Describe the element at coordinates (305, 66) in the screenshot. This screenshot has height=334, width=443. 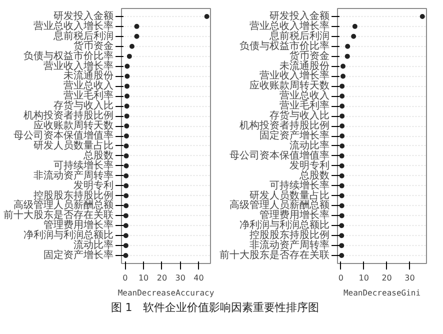
I see `y-tick-label: 未流通股份` at that location.